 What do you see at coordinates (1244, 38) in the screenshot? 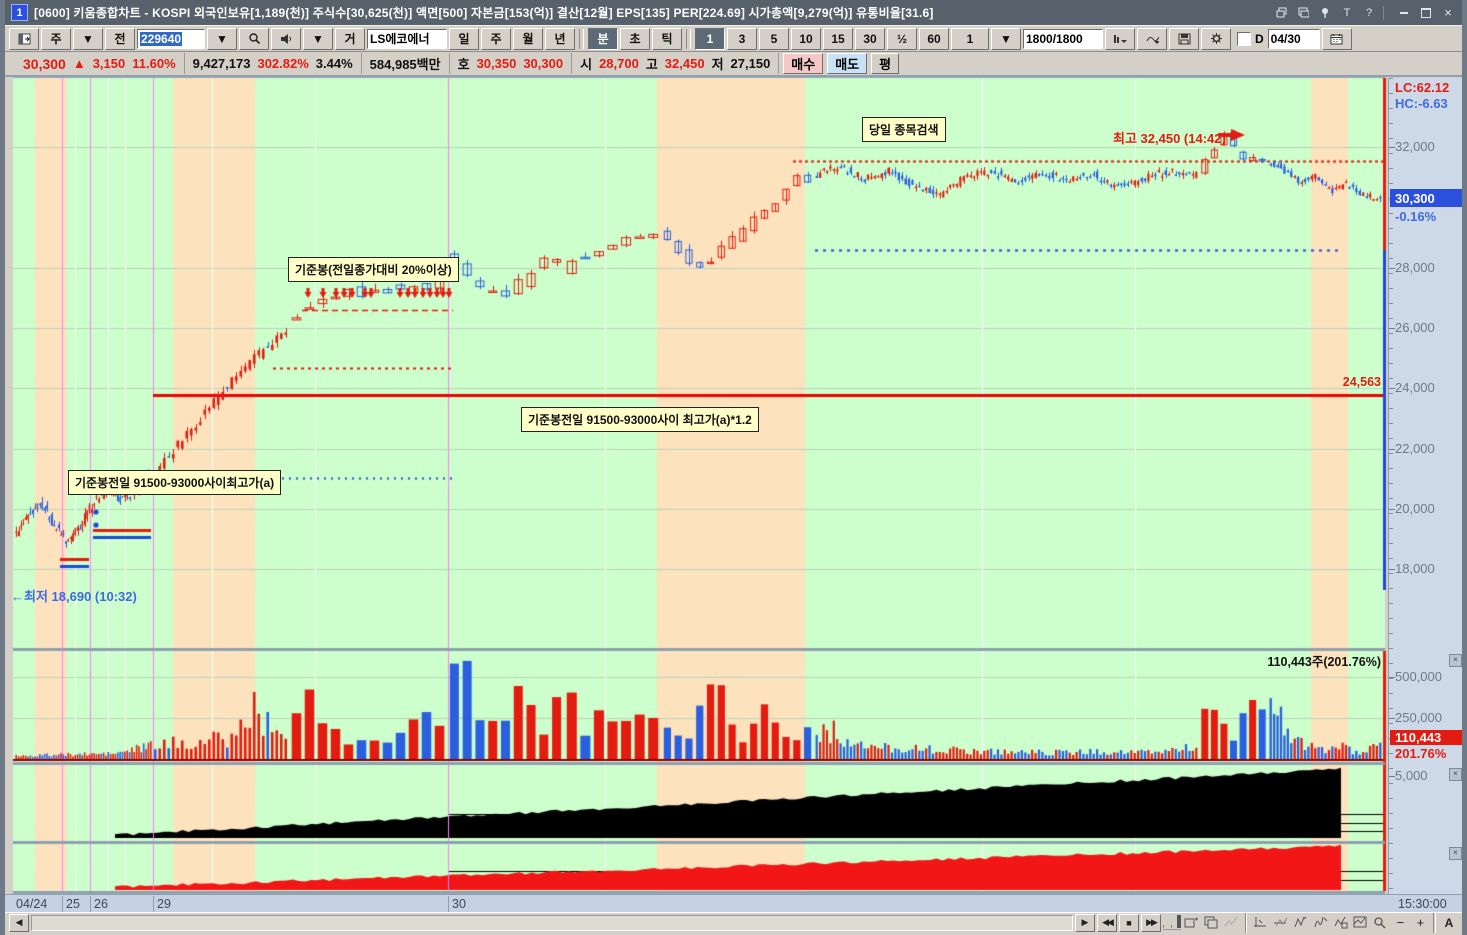
I see `d-checkbox` at bounding box center [1244, 38].